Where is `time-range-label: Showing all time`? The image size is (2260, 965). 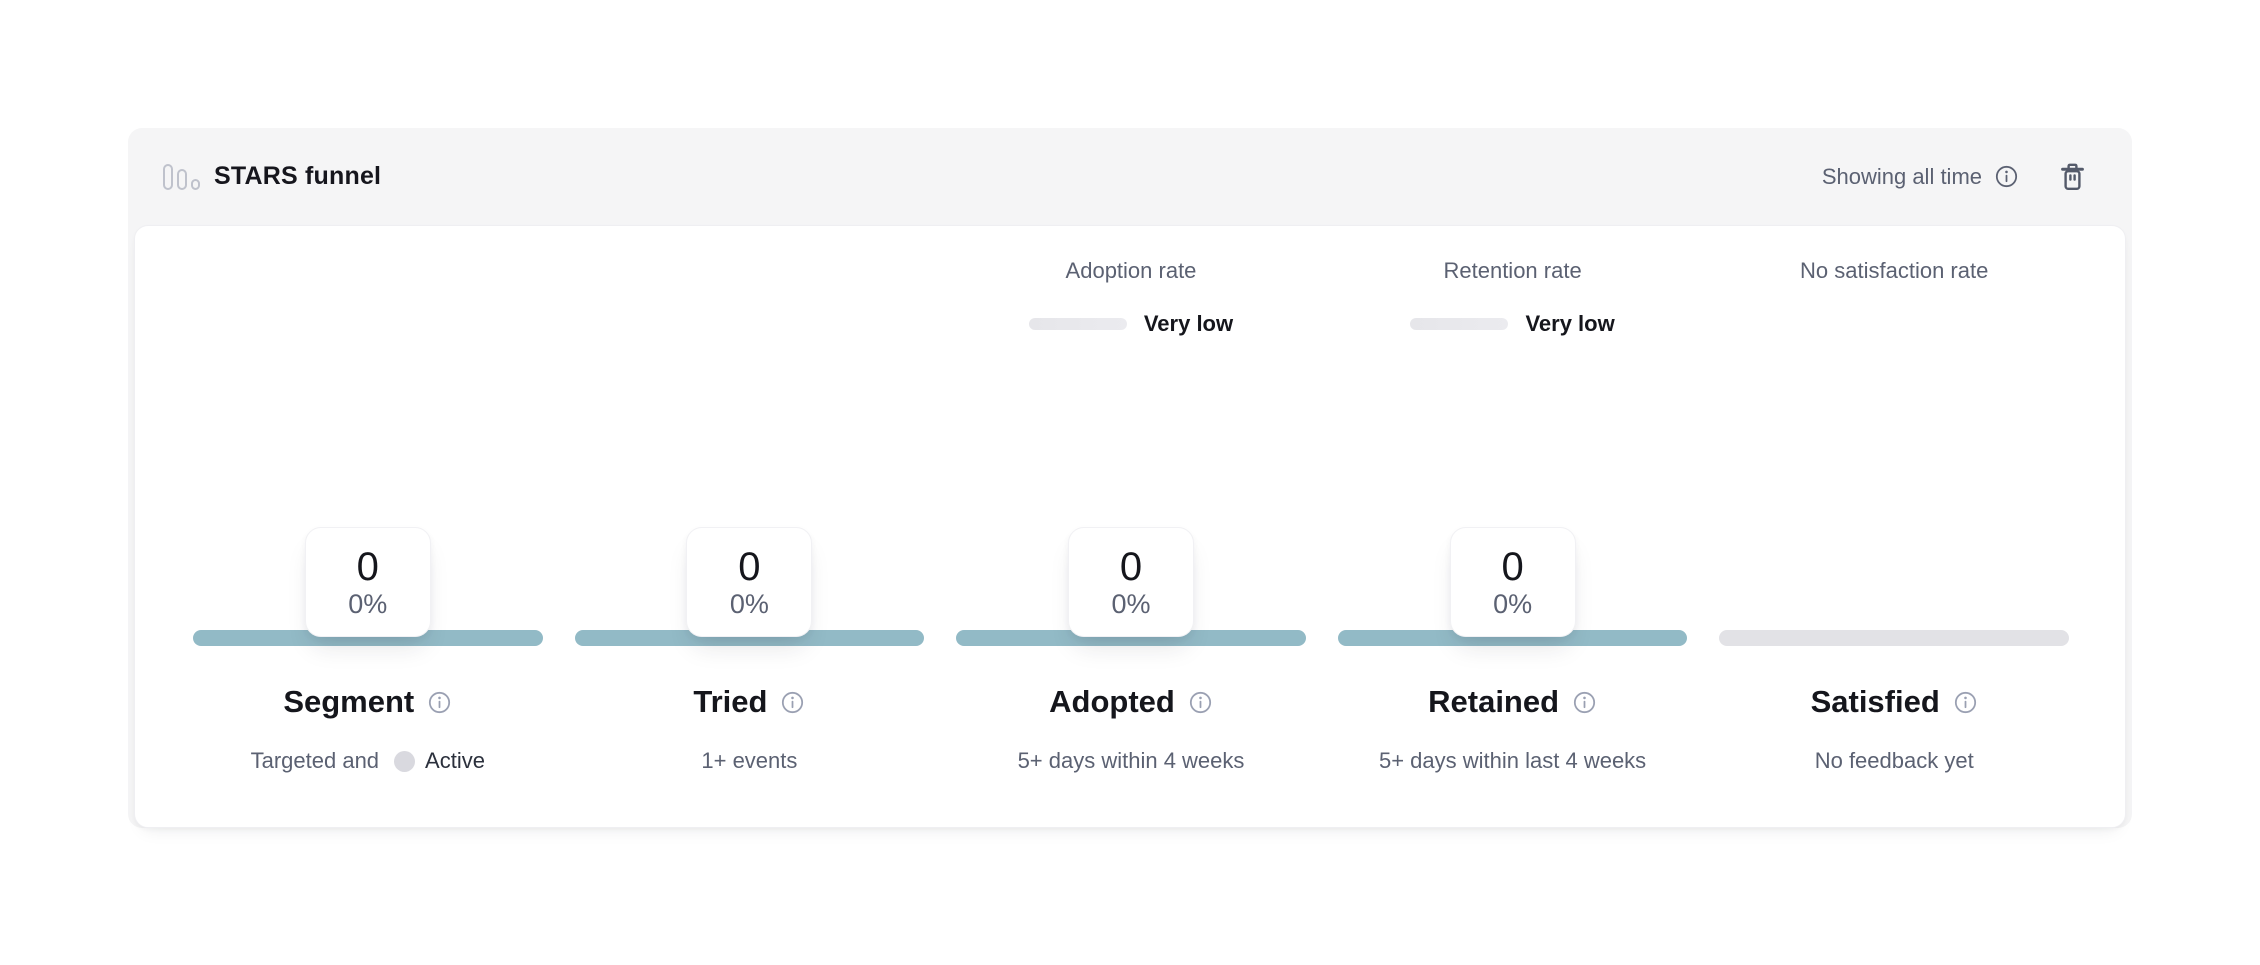
time-range-label: Showing all time is located at coordinates (1901, 176).